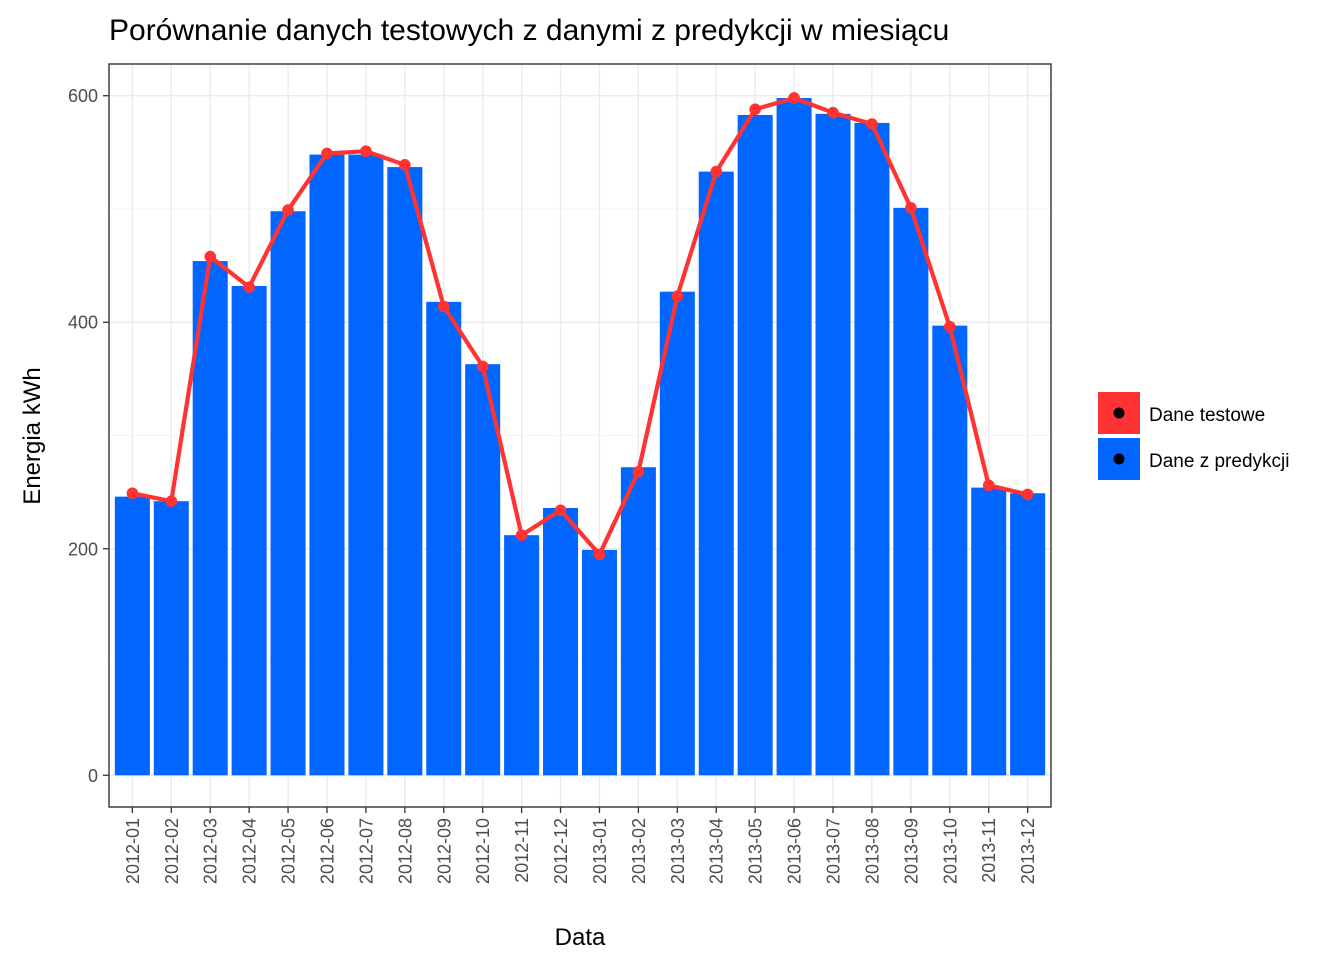 The image size is (1344, 965). I want to click on y-tick-label: 400, so click(83, 323).